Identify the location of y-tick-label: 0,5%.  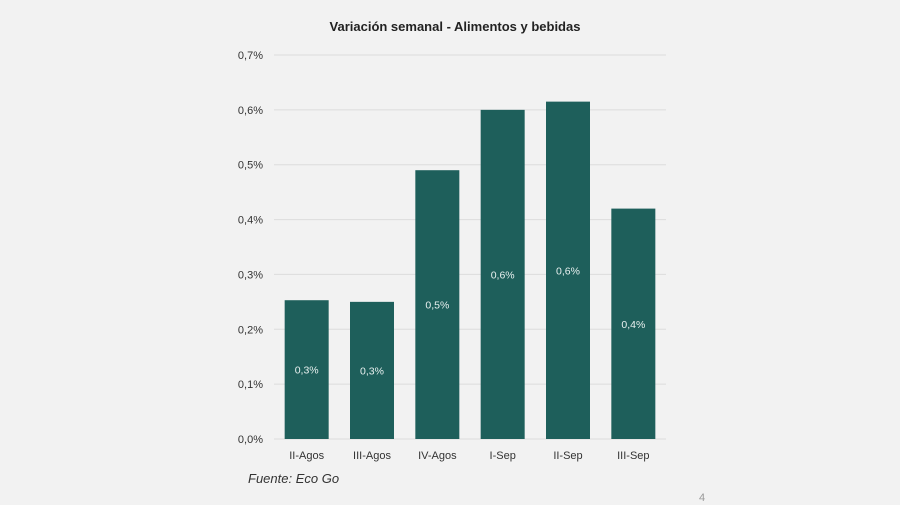
(250, 166).